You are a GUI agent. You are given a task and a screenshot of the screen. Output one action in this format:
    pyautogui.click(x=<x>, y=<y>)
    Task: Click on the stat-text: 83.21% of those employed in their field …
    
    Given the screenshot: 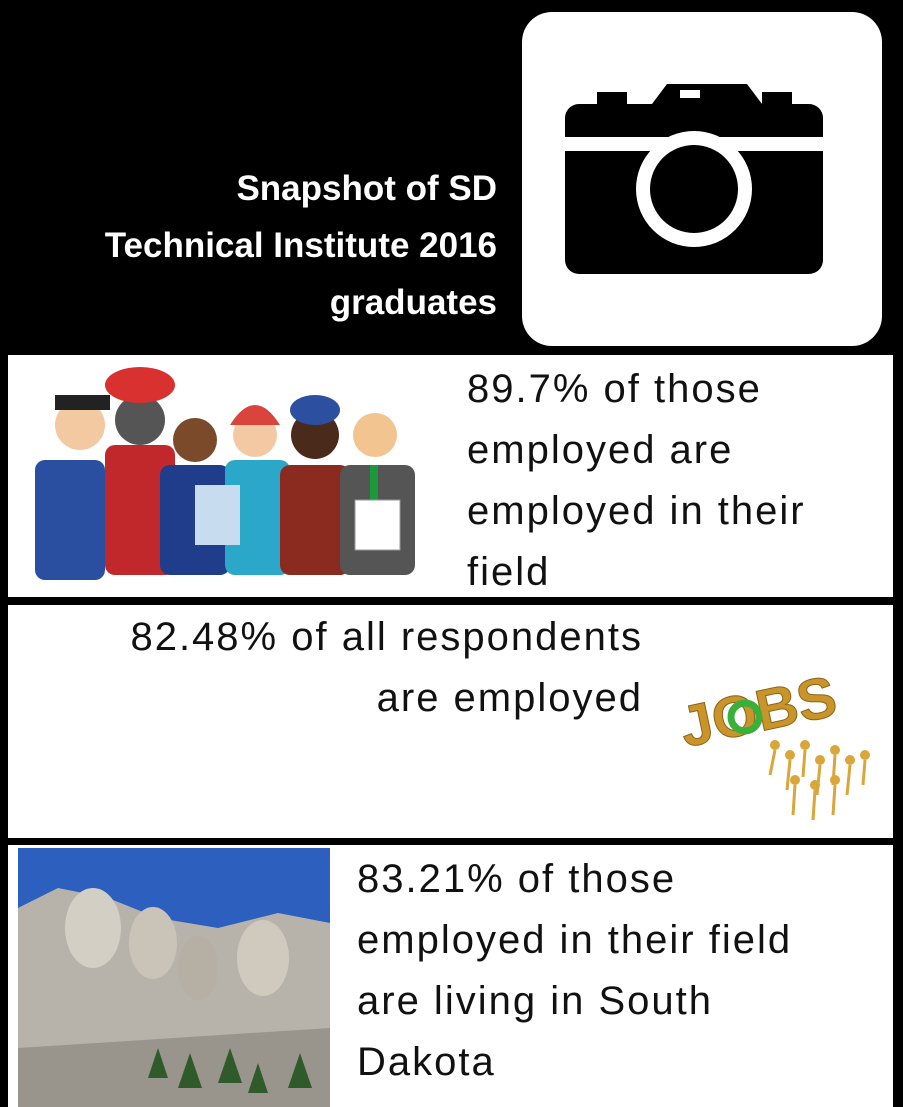 What is the action you would take?
    pyautogui.click(x=574, y=971)
    